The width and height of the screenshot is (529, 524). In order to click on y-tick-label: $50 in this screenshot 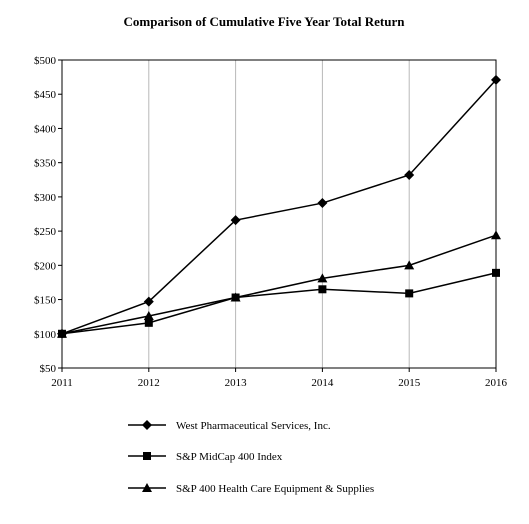, I will do `click(48, 369)`.